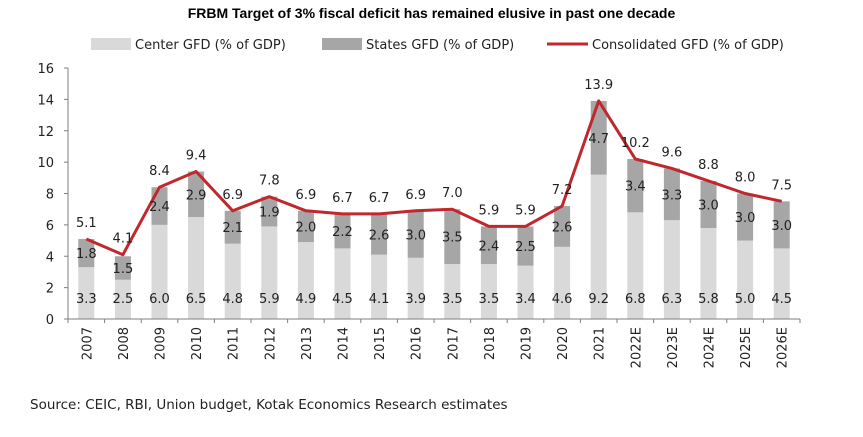  I want to click on label-consolidated-2020: 7.2, so click(562, 190).